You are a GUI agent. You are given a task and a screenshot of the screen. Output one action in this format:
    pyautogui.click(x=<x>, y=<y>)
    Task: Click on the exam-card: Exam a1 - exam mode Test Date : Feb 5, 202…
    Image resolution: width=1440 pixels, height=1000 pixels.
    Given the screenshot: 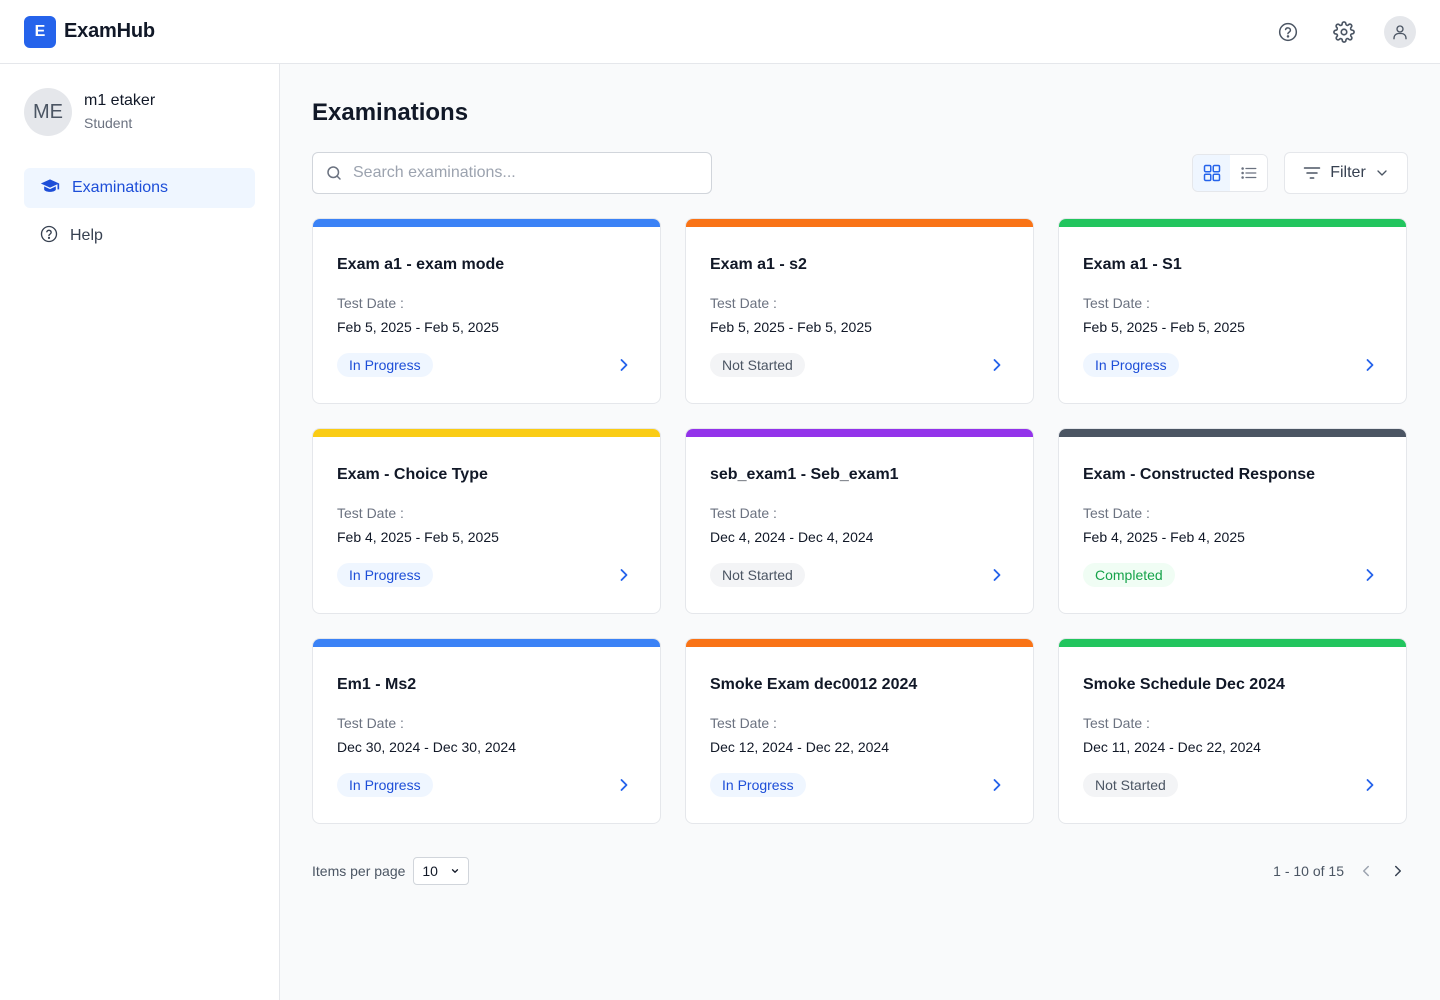 What is the action you would take?
    pyautogui.click(x=486, y=311)
    